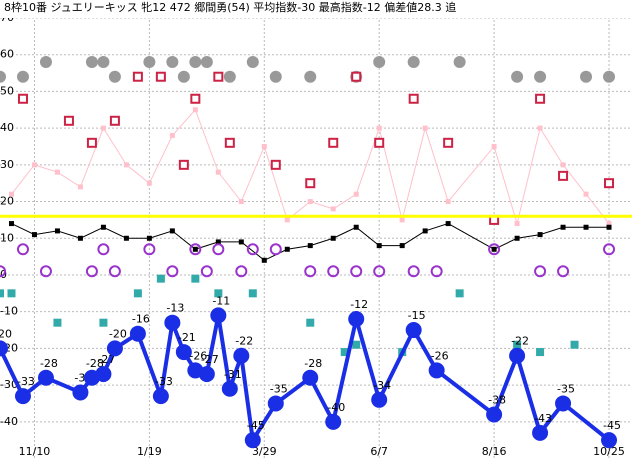  What do you see at coordinates (9, 421) in the screenshot?
I see `y-tick-label: -40` at bounding box center [9, 421].